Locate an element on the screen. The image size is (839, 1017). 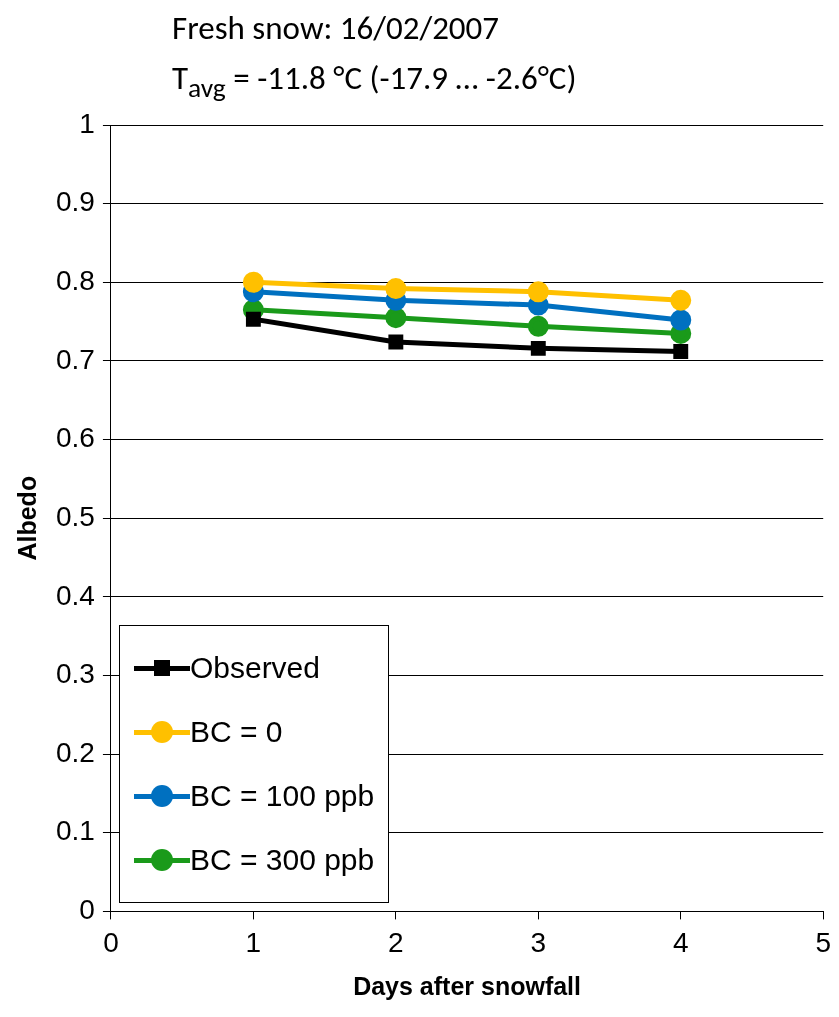
y-axis-title: Albedo is located at coordinates (26, 518).